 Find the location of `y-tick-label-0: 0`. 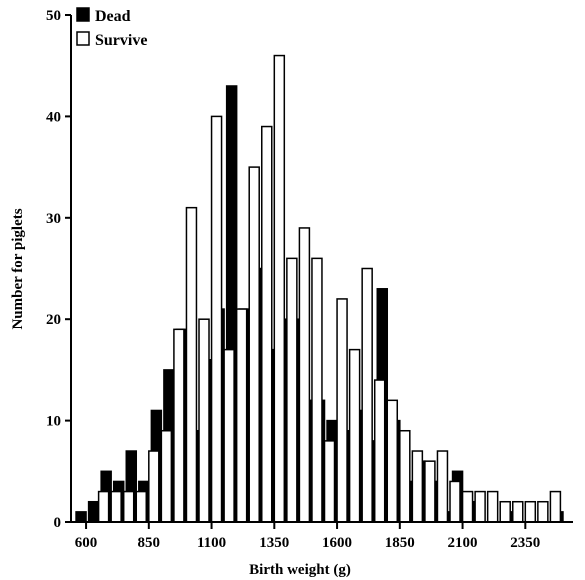

y-tick-label-0: 0 is located at coordinates (58, 523).